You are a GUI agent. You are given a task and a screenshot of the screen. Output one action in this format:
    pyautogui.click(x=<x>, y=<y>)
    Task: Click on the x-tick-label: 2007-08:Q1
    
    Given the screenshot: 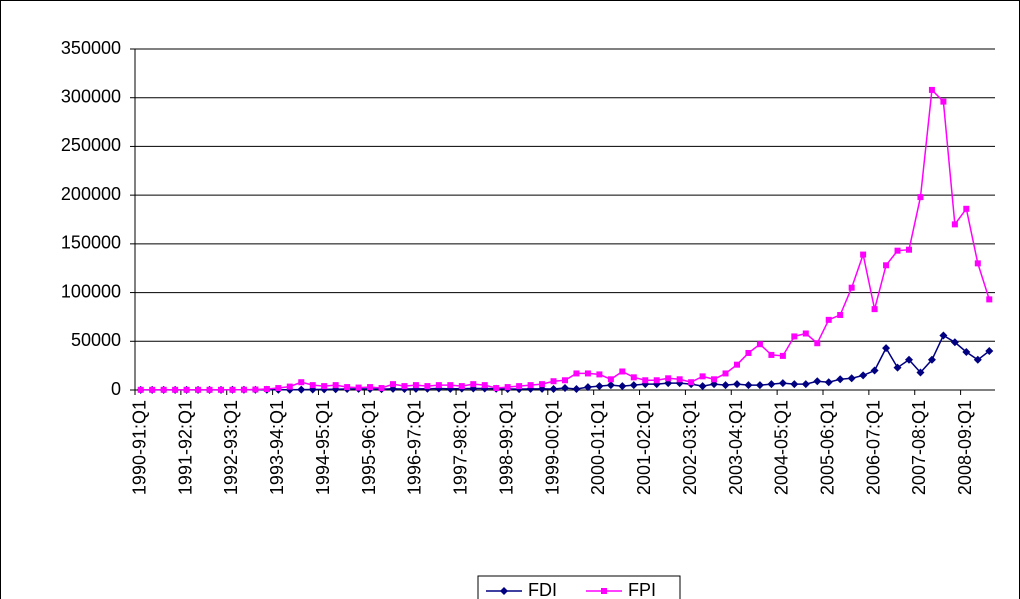 What is the action you would take?
    pyautogui.click(x=919, y=447)
    